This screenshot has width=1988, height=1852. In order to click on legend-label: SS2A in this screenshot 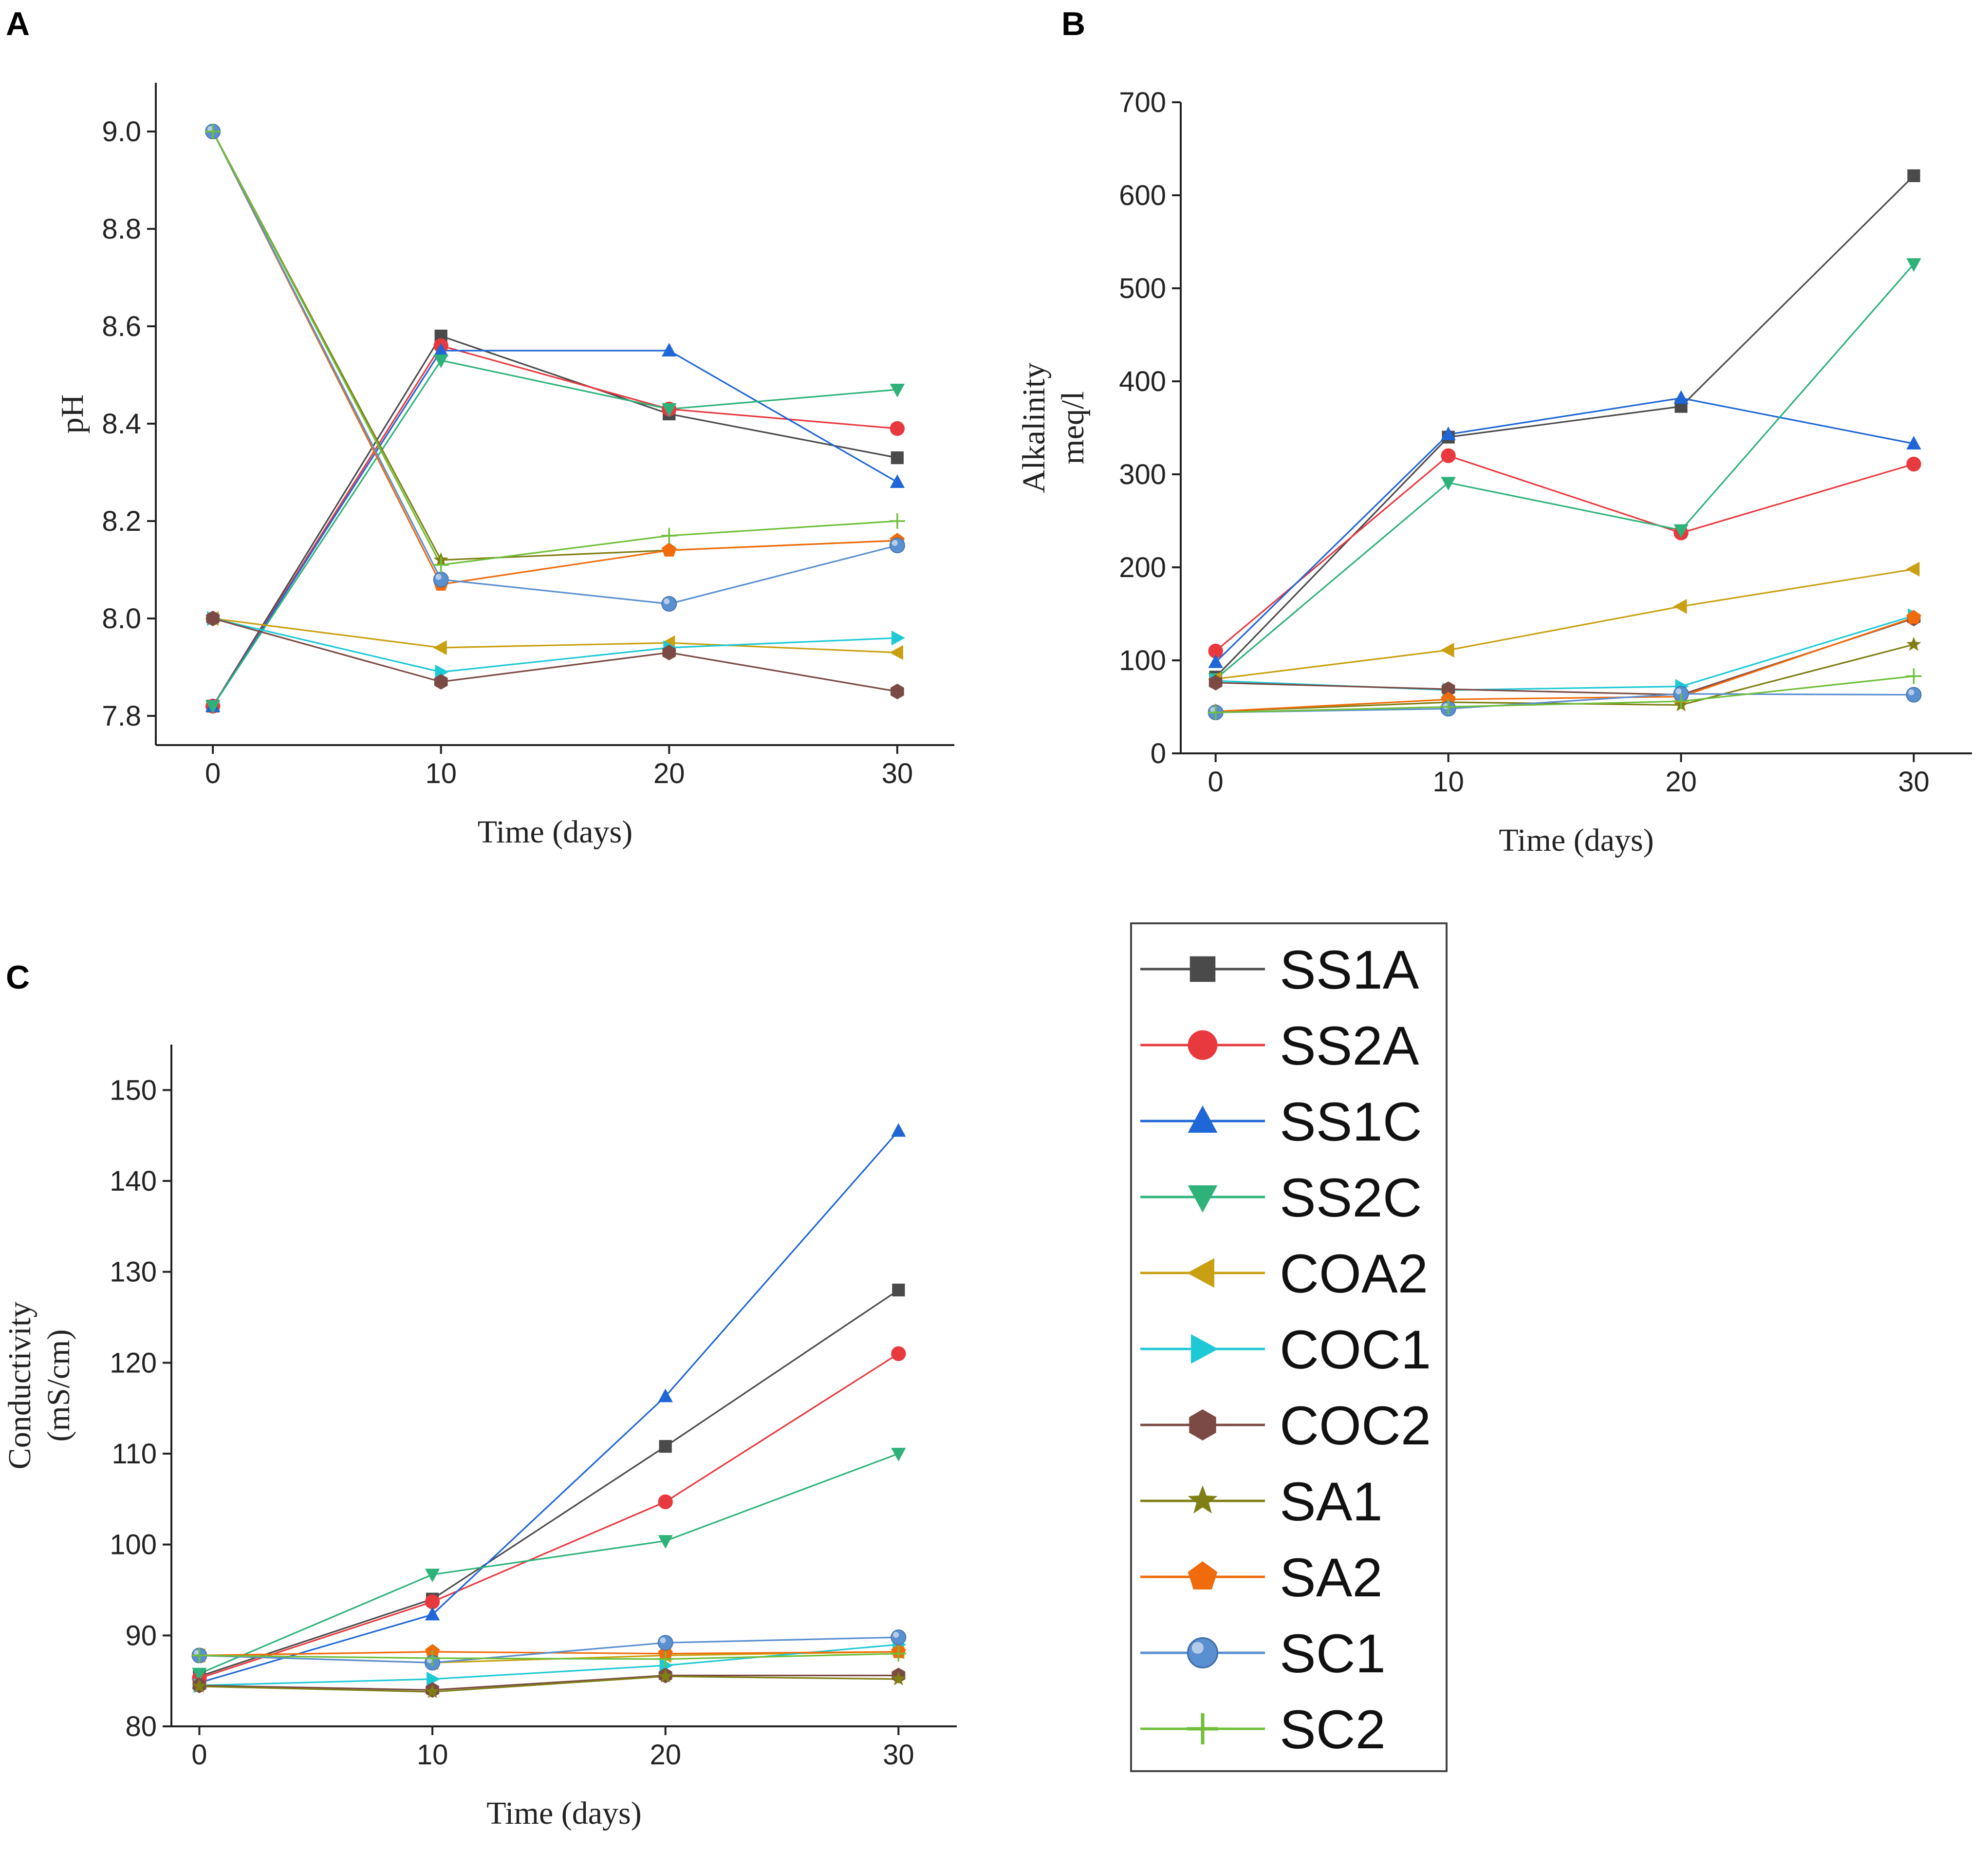, I will do `click(1349, 1045)`.